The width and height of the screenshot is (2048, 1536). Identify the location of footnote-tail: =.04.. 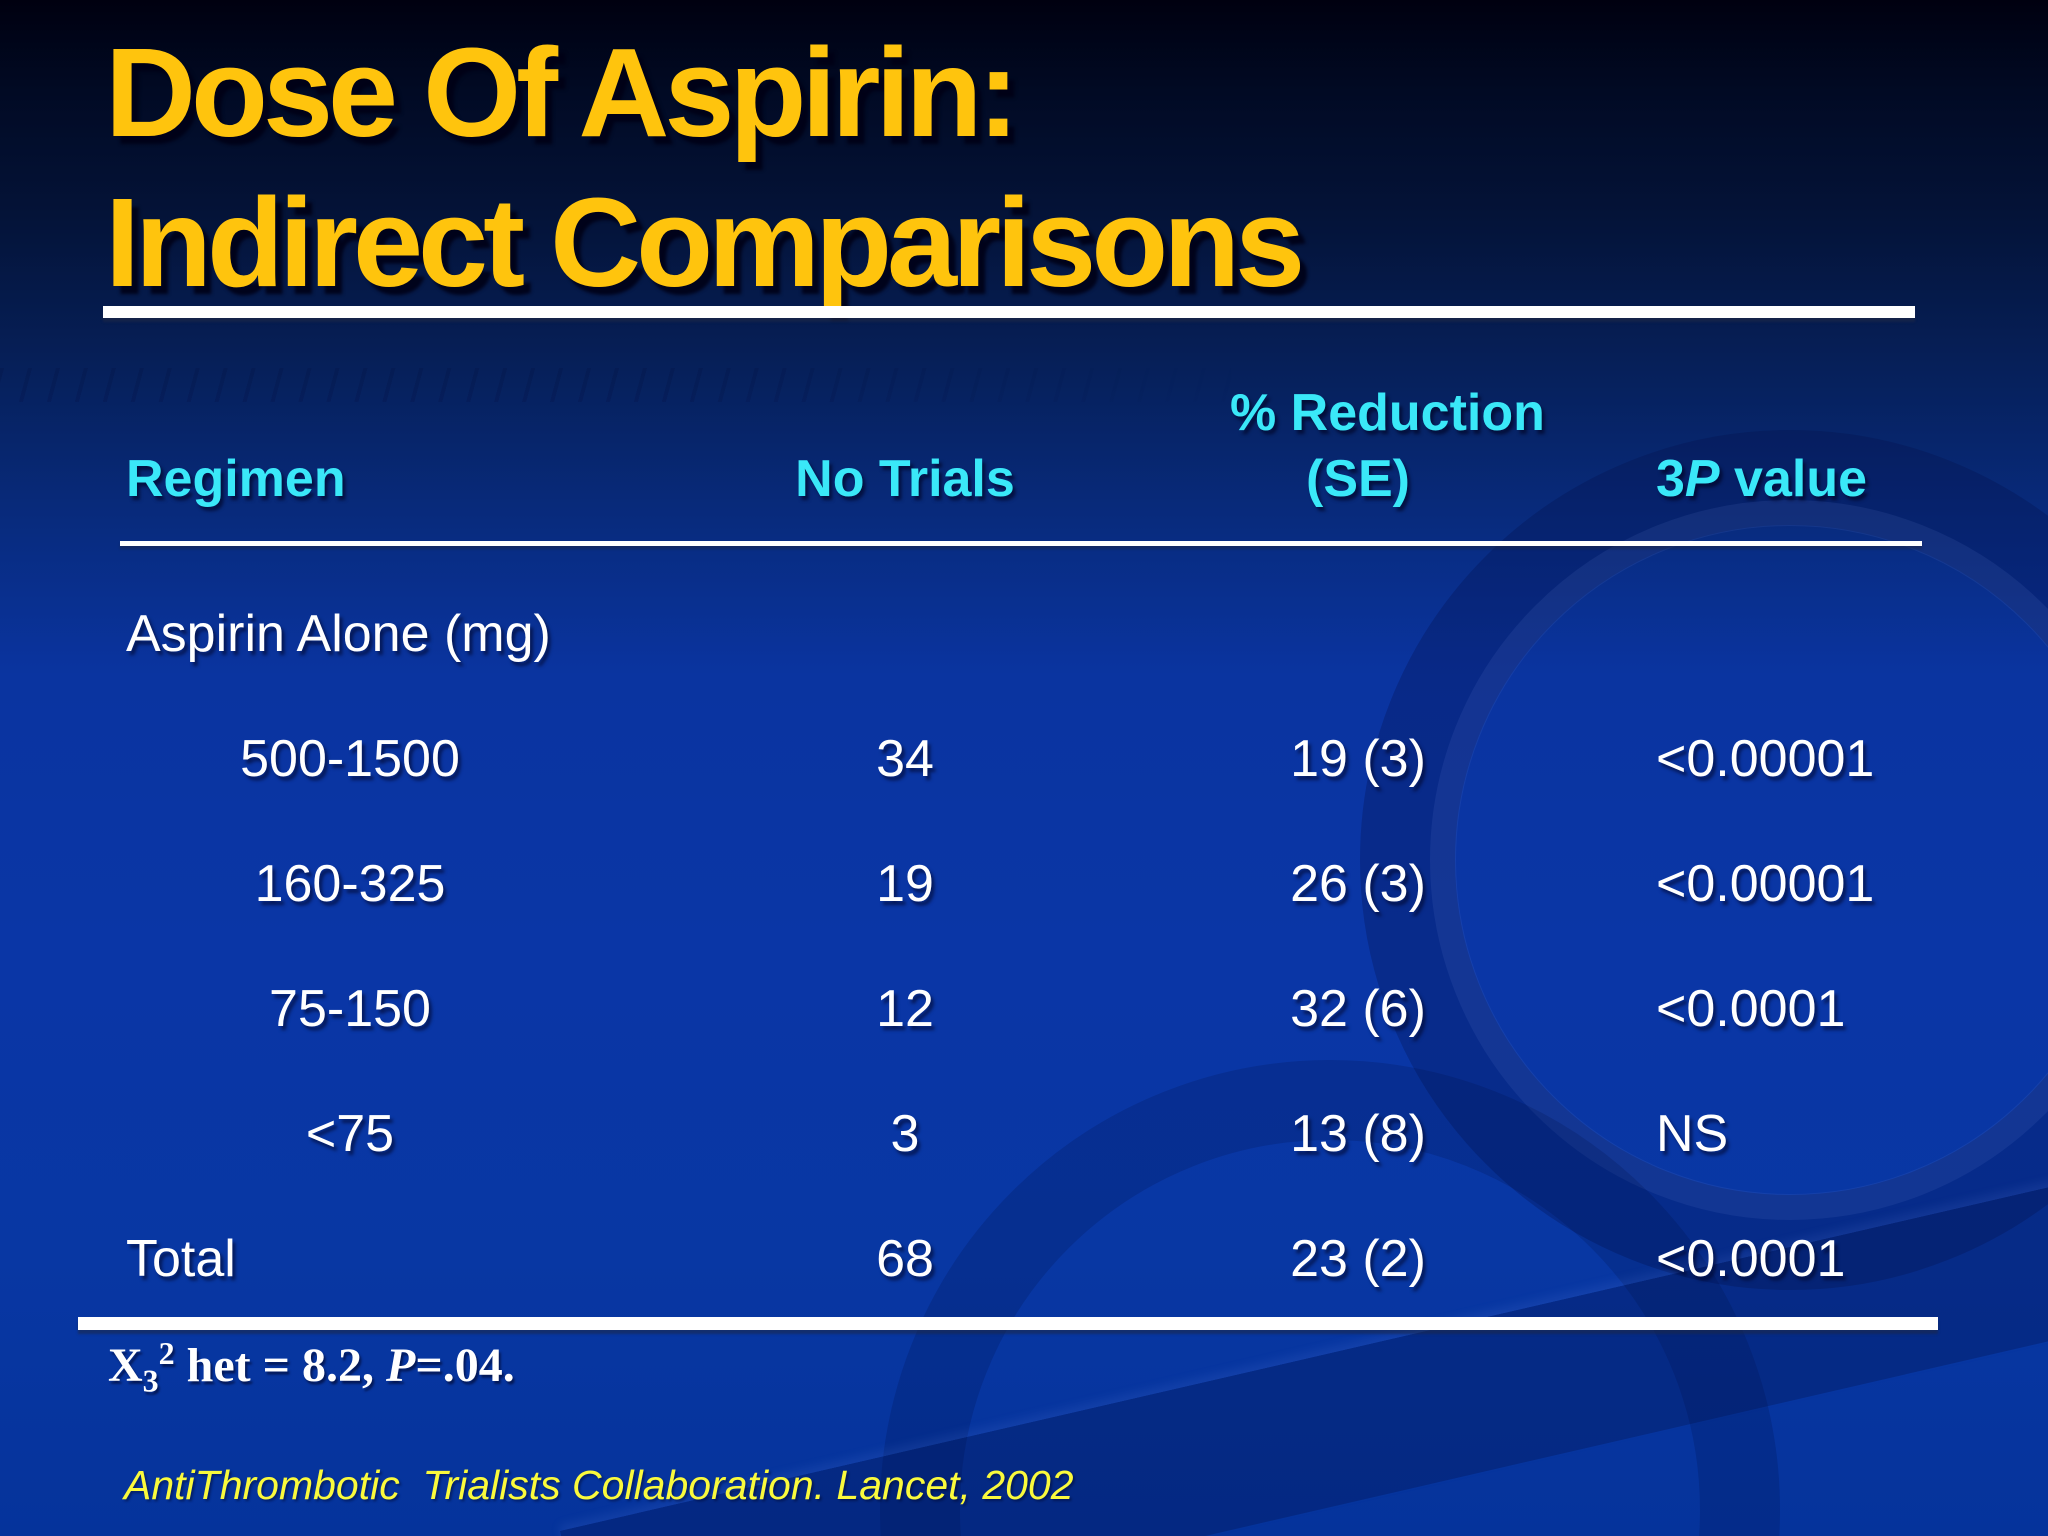
(465, 1365).